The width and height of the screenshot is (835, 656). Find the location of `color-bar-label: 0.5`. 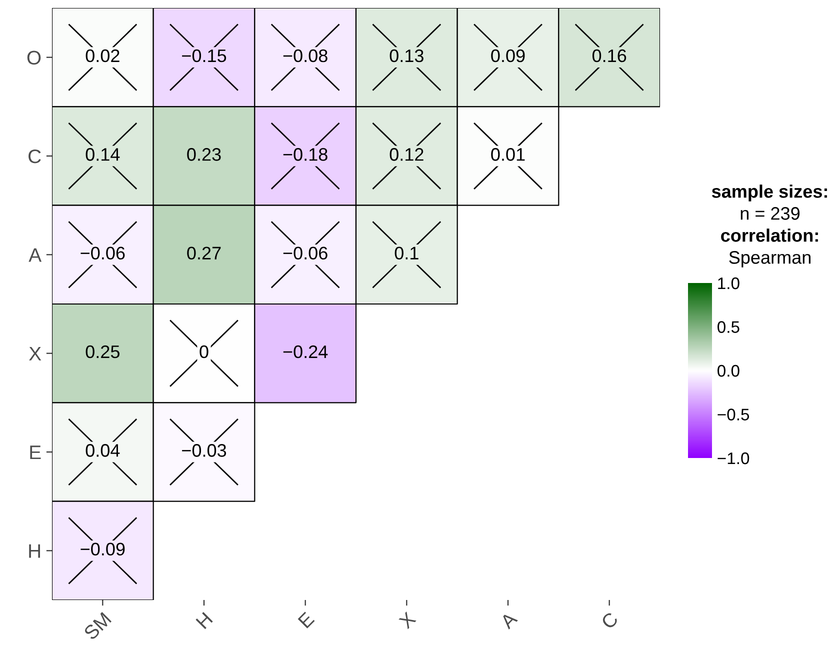

color-bar-label: 0.5 is located at coordinates (729, 327).